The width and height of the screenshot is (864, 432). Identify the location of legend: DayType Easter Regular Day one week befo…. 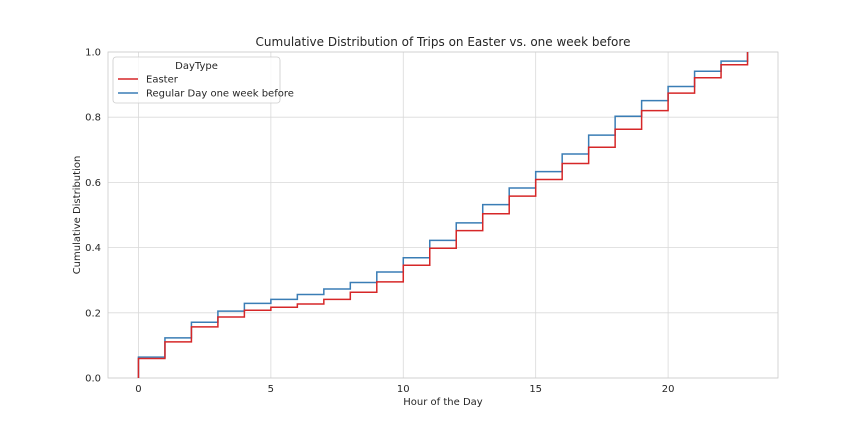
(203, 80).